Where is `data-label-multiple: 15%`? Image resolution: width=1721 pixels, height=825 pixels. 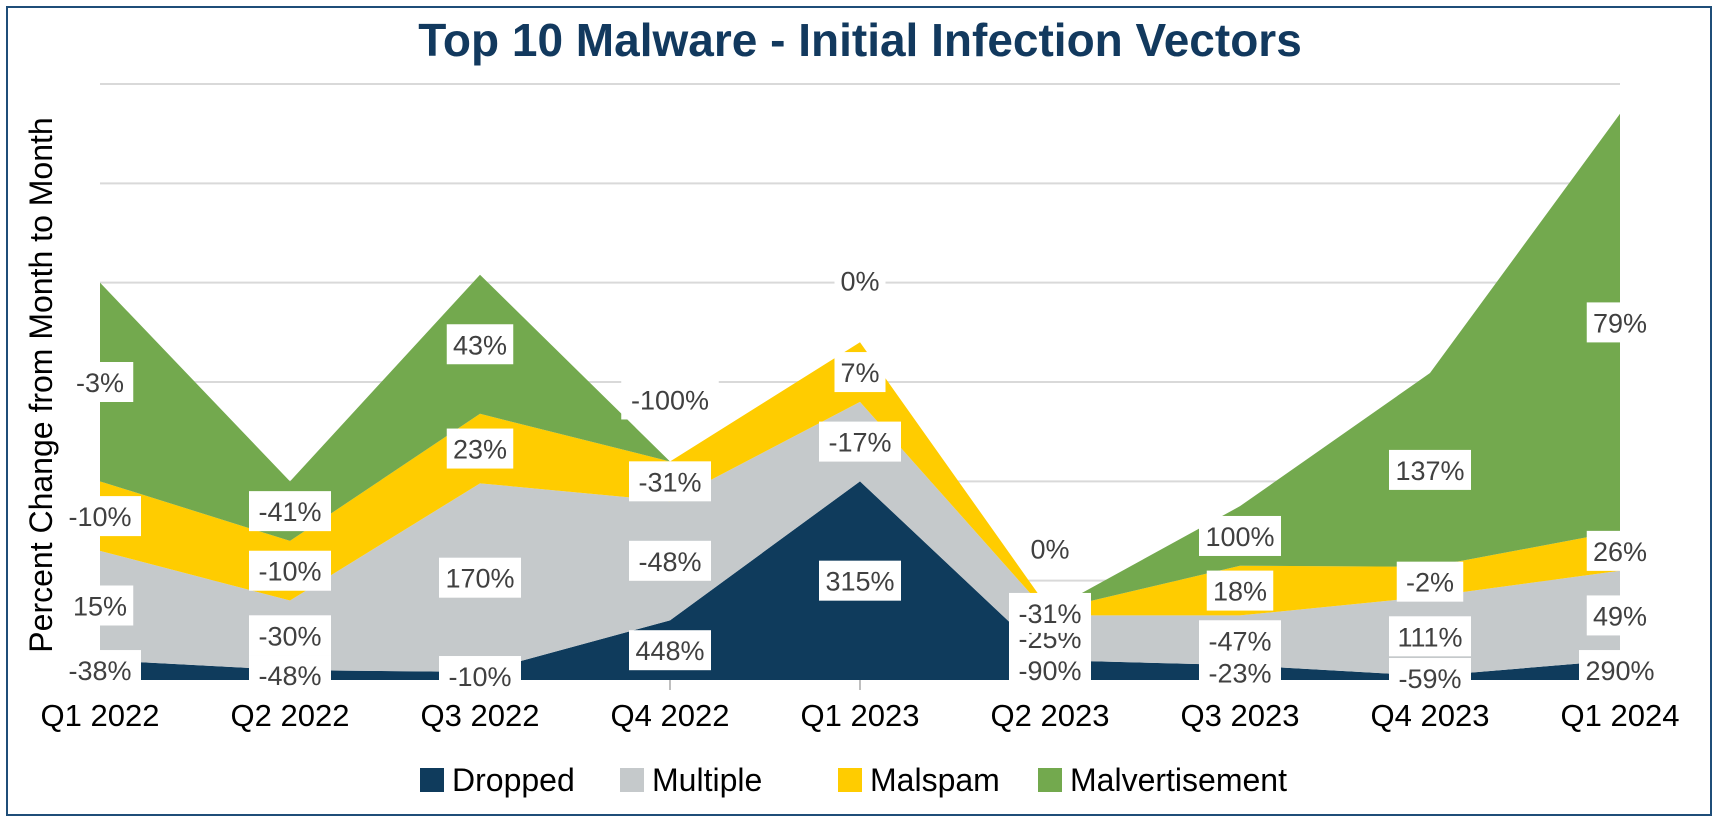
data-label-multiple: 15% is located at coordinates (100, 607).